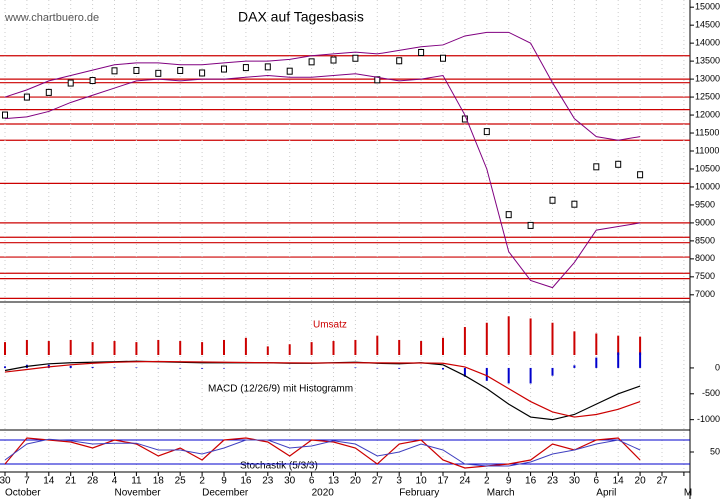  I want to click on y-tick-label: 9500, so click(705, 204).